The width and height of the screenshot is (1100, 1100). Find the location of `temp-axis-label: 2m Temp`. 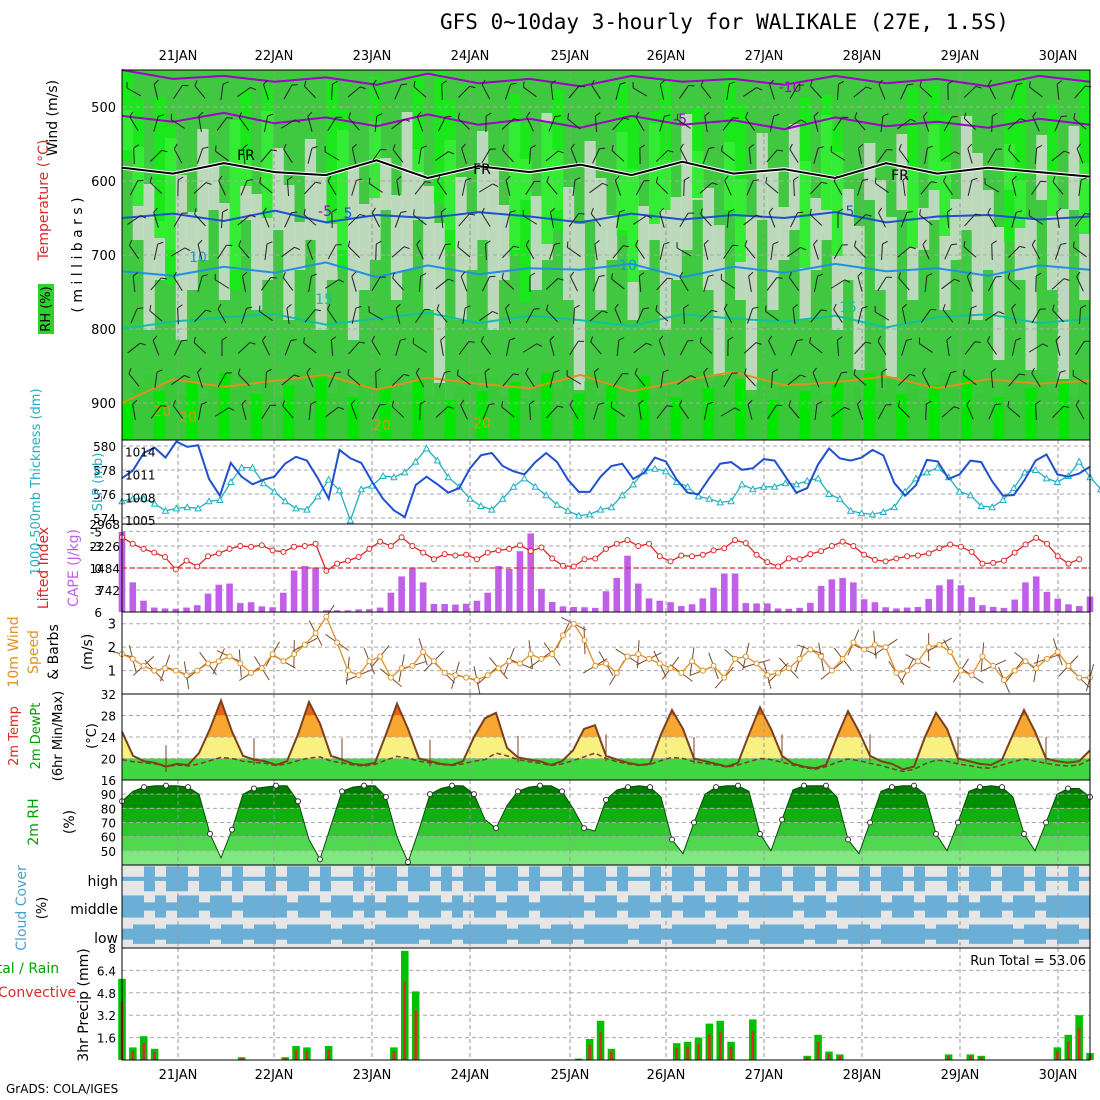

temp-axis-label: 2m Temp is located at coordinates (14, 736).